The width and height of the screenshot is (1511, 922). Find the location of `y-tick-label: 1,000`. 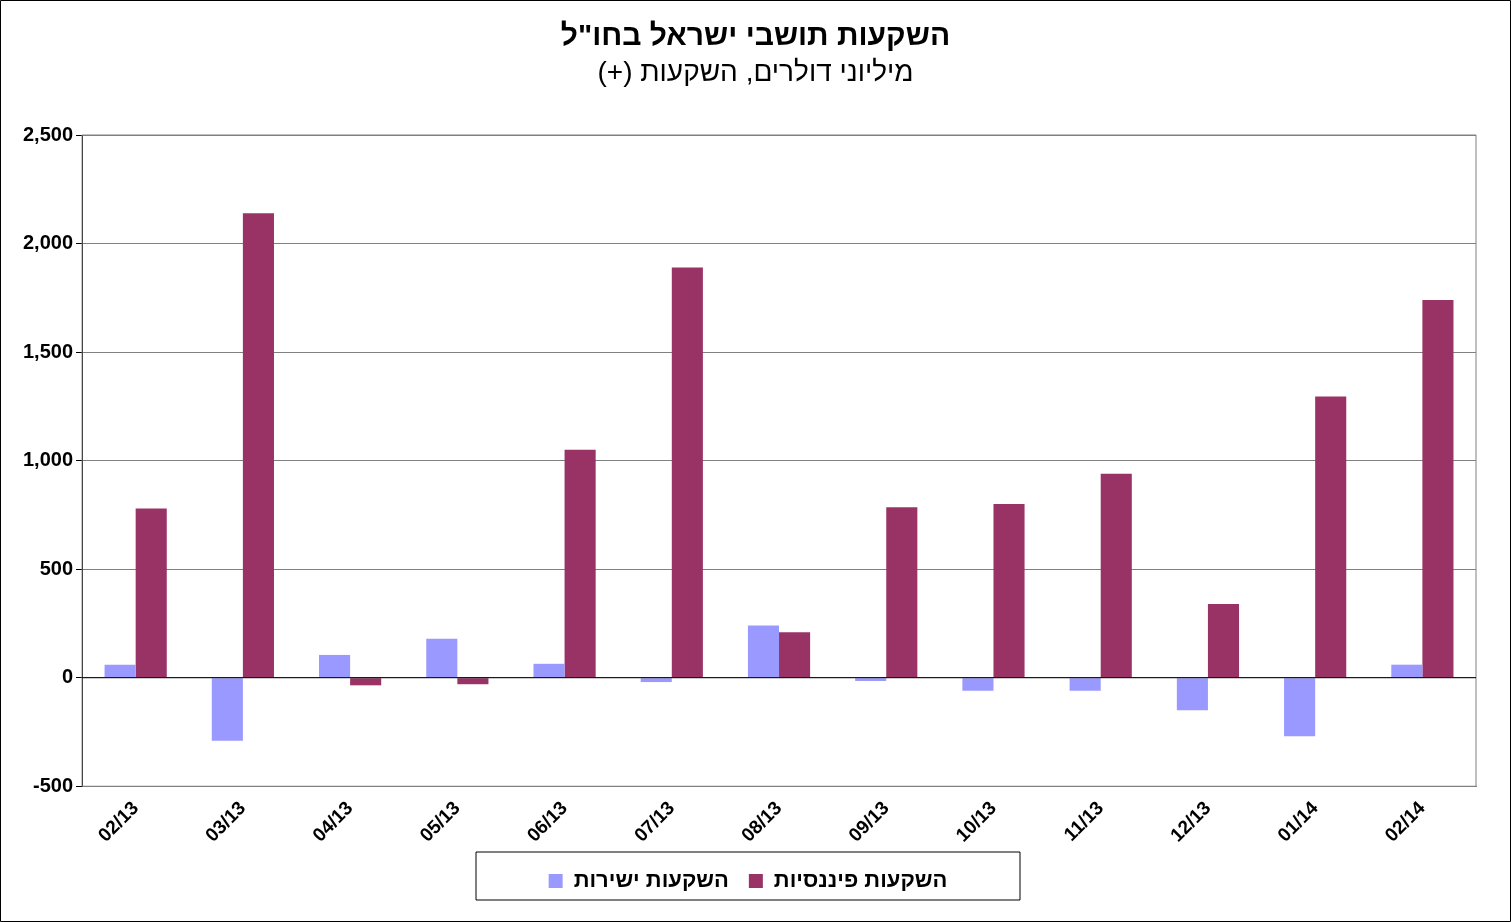

y-tick-label: 1,000 is located at coordinates (48, 459).